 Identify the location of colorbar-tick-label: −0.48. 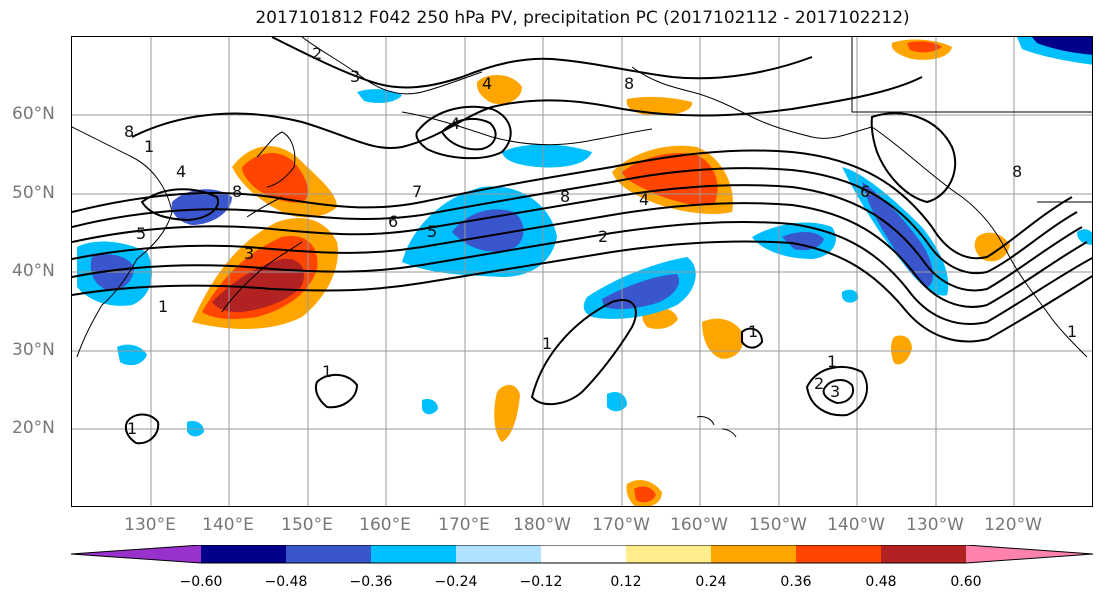
(286, 582).